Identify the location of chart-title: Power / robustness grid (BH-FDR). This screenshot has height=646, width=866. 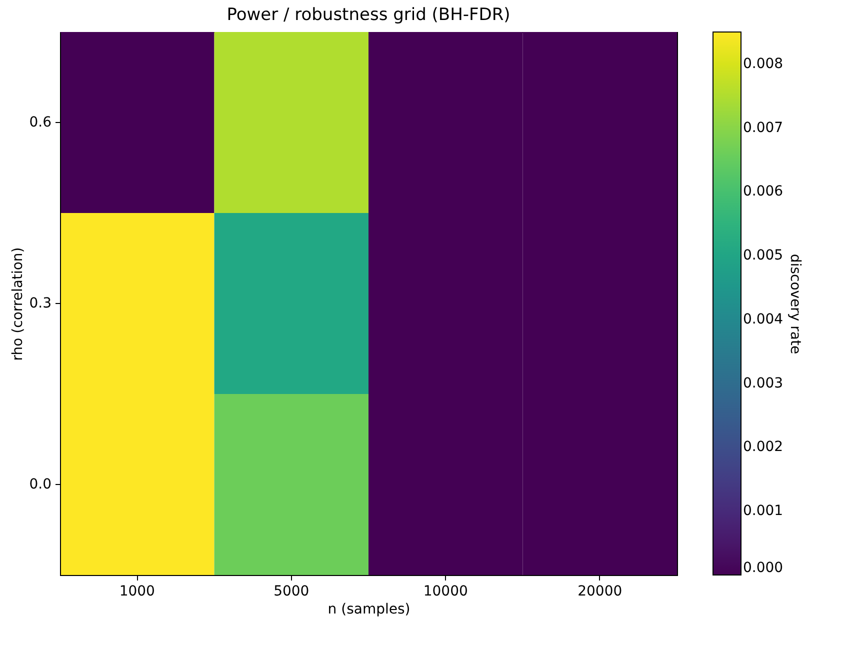
(368, 15).